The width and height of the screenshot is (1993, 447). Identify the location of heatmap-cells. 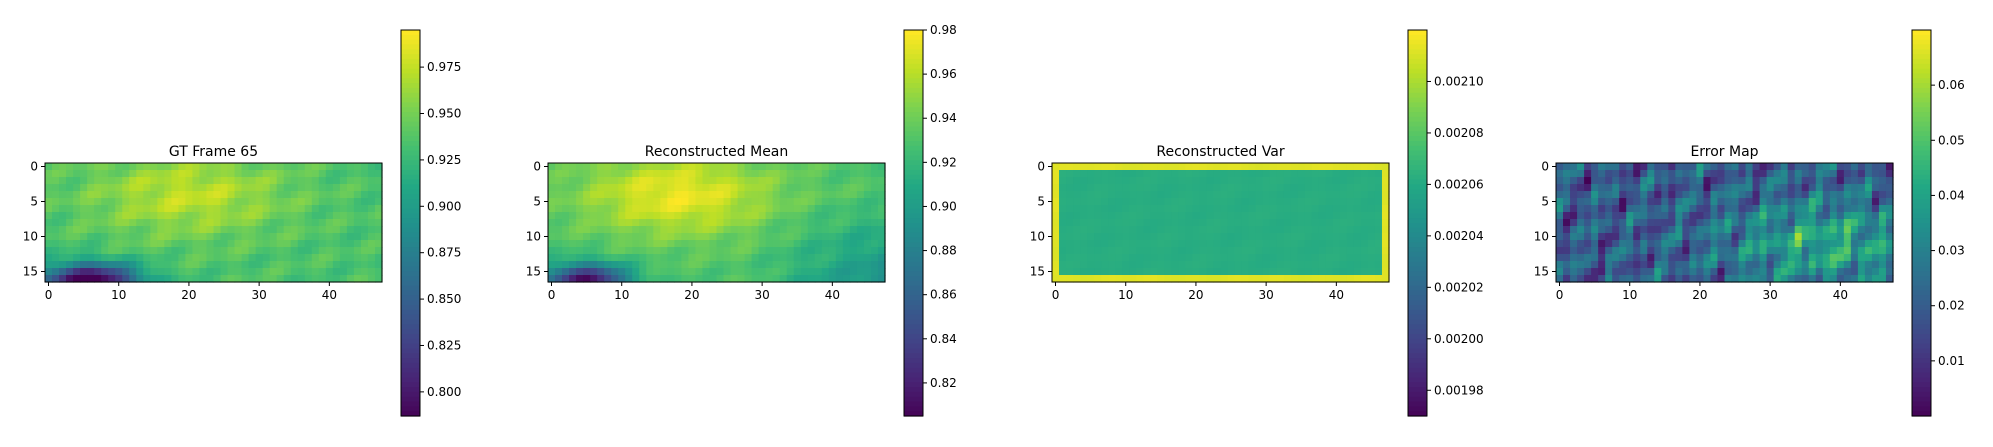
(1221, 223).